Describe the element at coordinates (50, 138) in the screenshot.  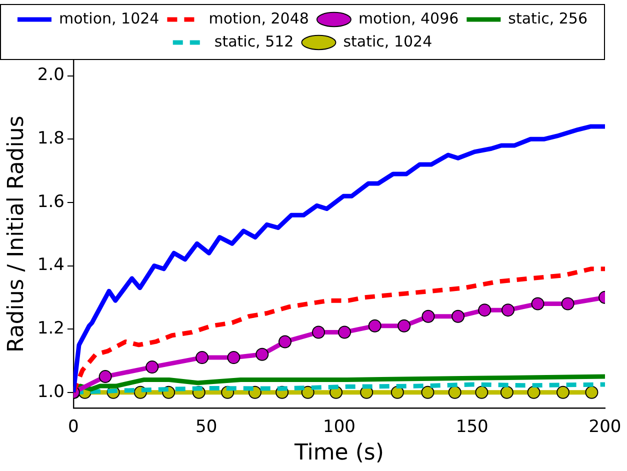
I see `y-tick-label: 1.8` at that location.